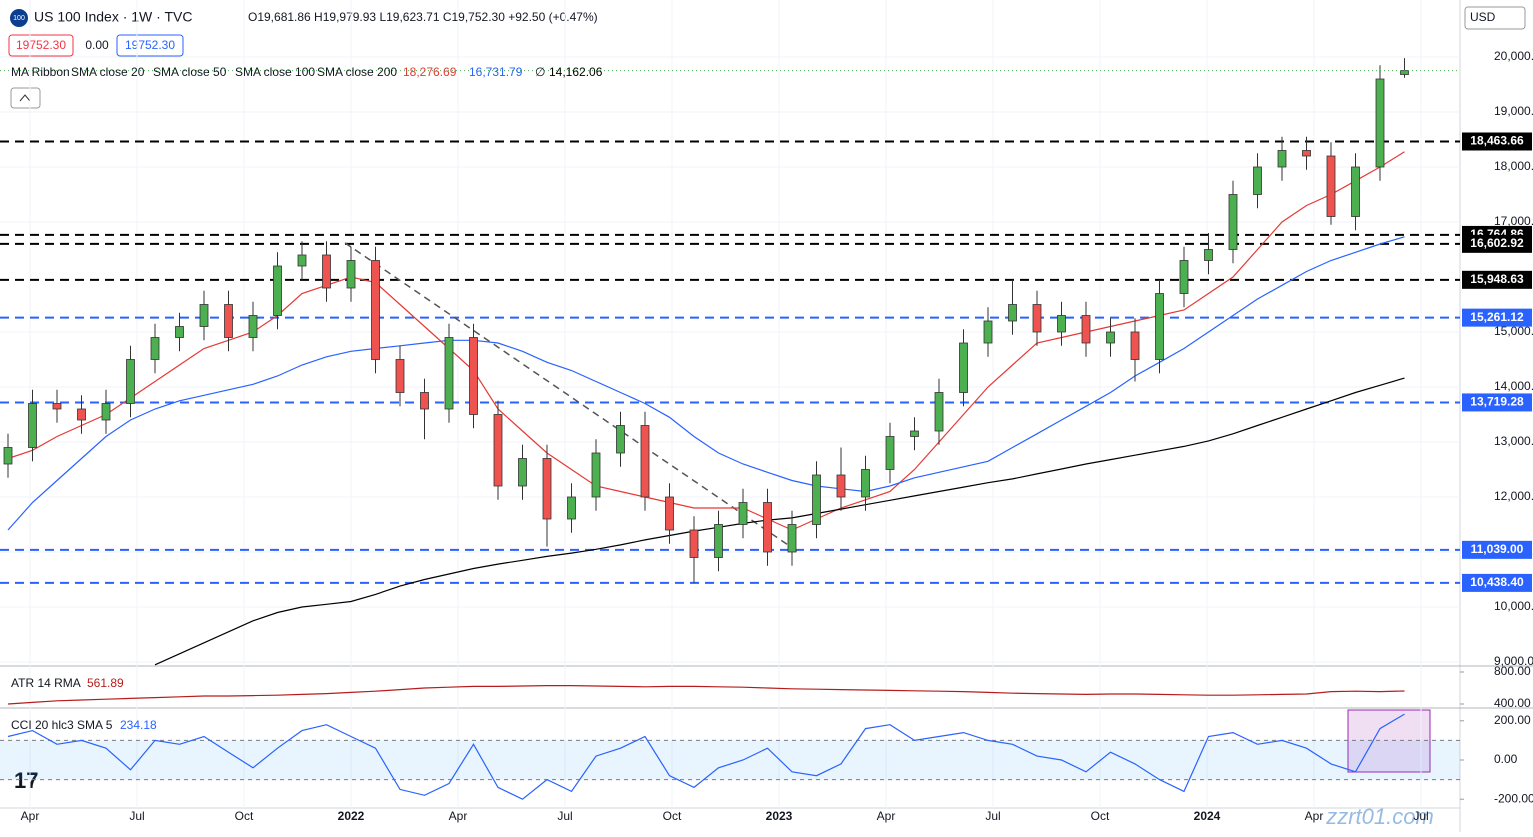  Describe the element at coordinates (351, 816) in the screenshot. I see `x-tick-label: 2022` at that location.